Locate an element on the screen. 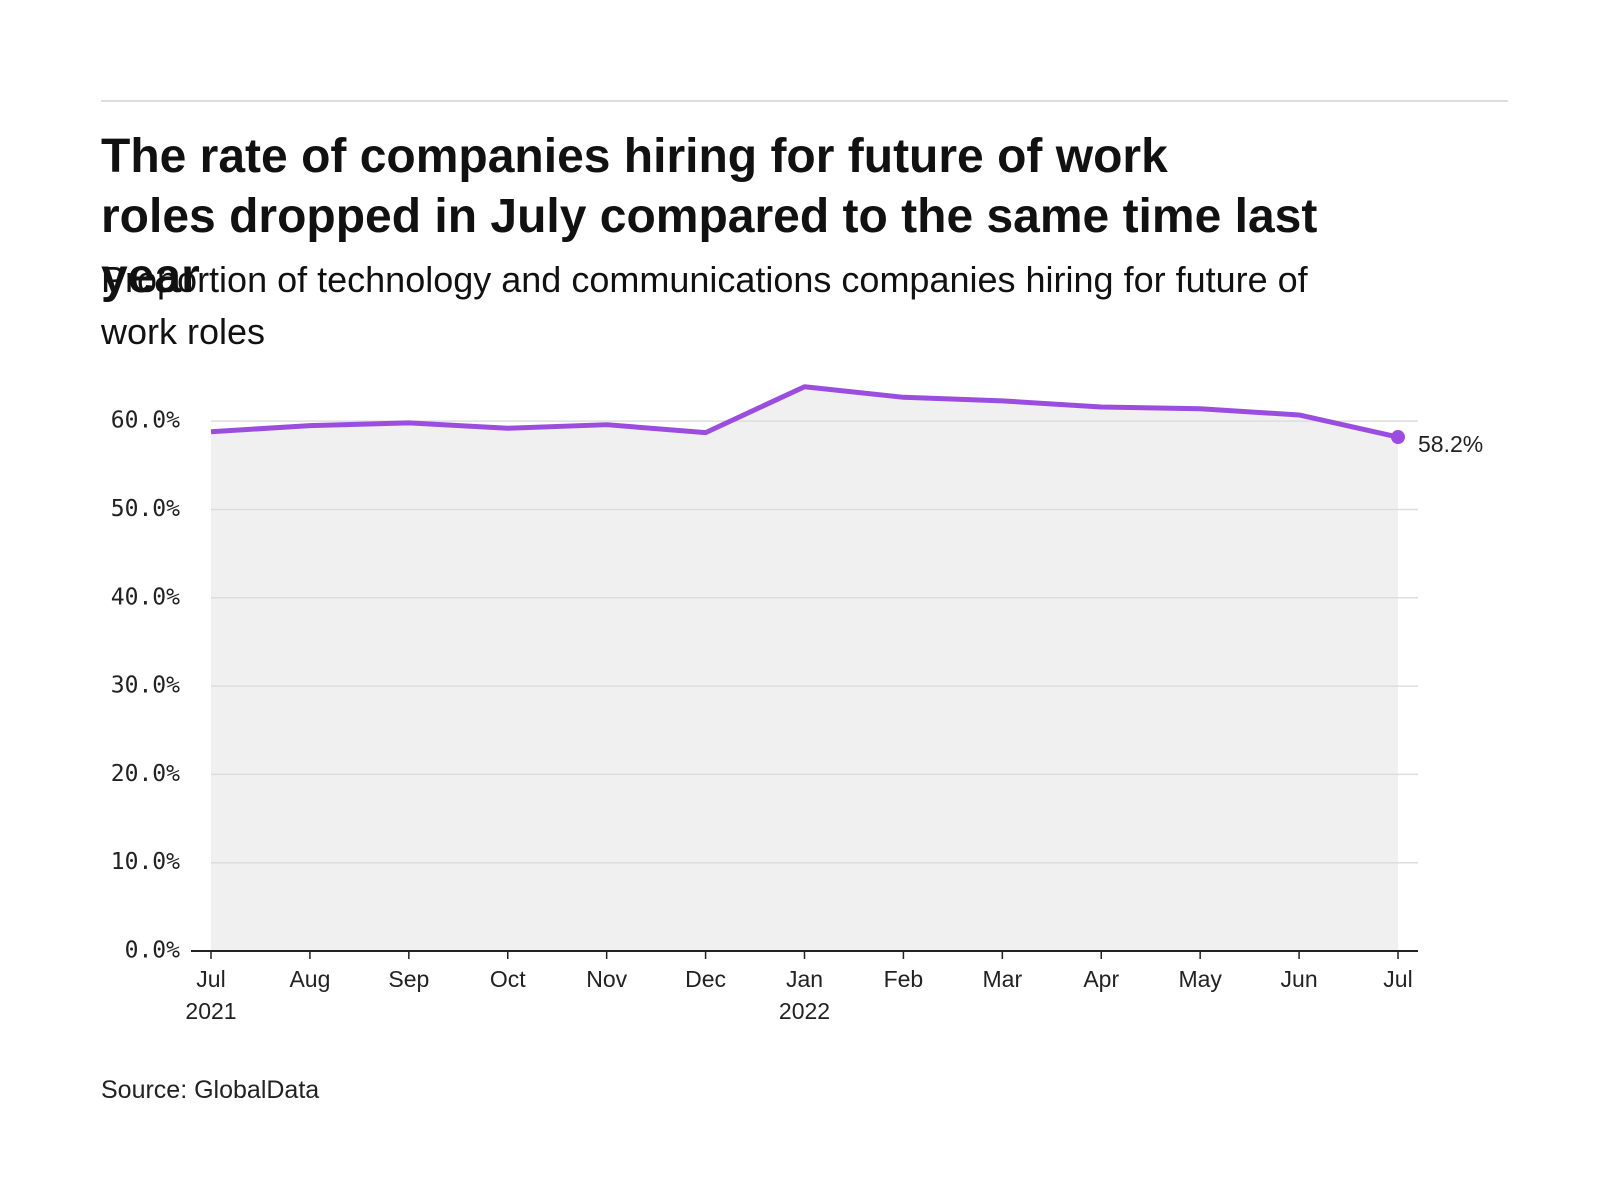 The width and height of the screenshot is (1600, 1200). data-line is located at coordinates (804, 412).